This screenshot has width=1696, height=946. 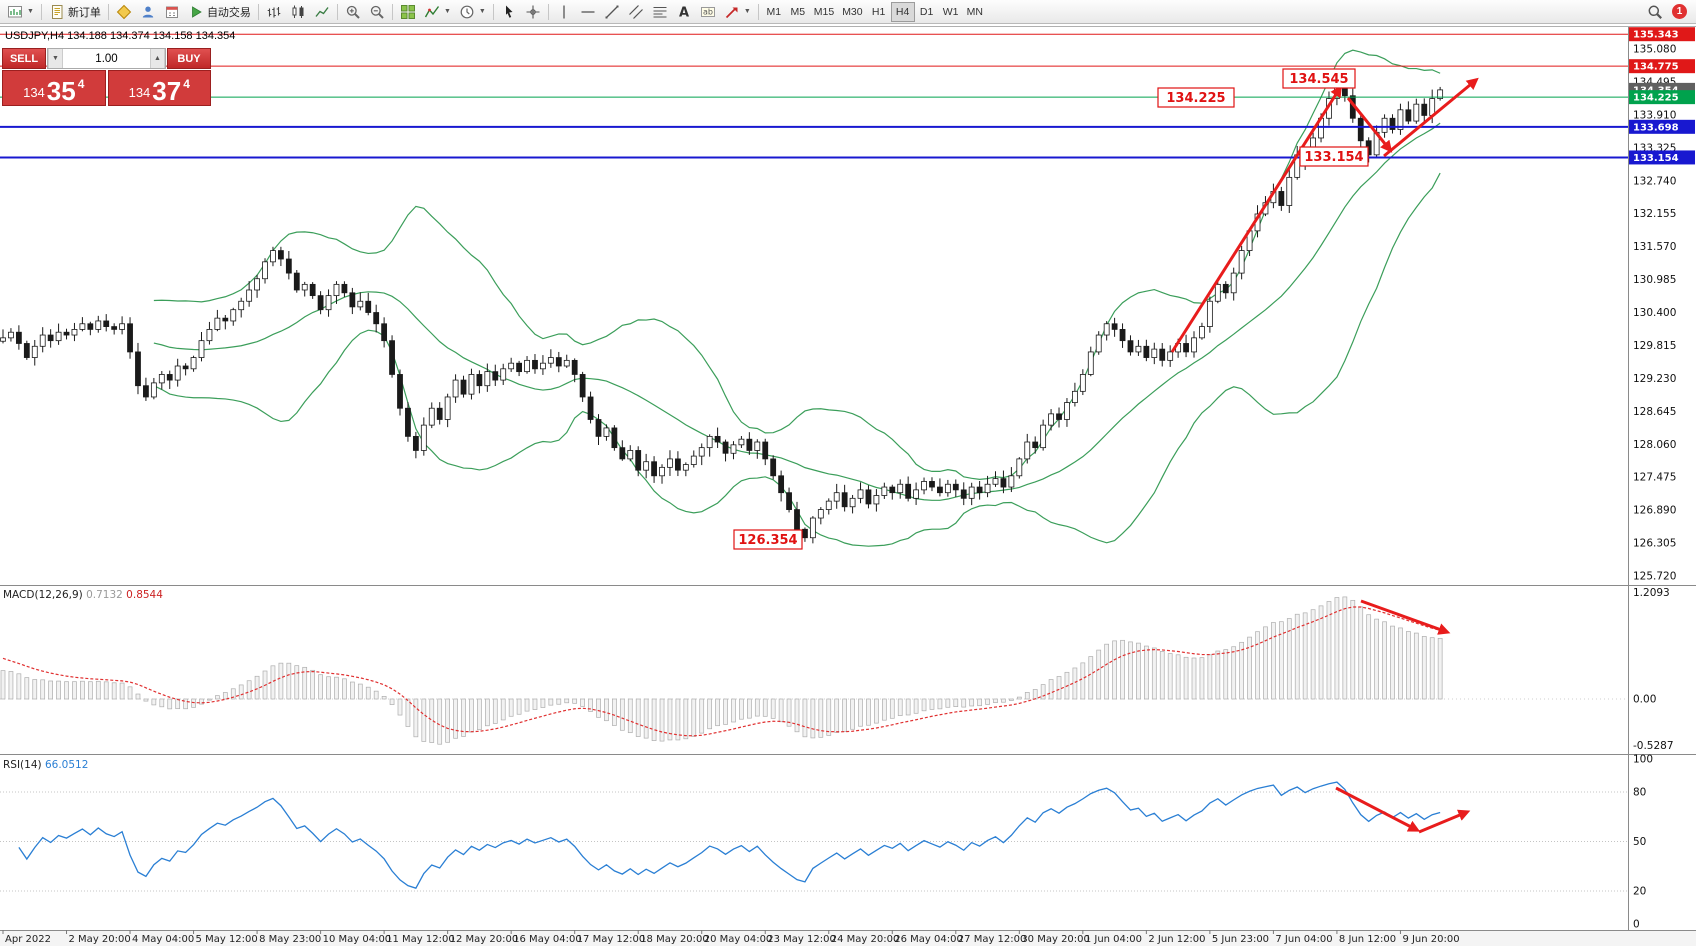 What do you see at coordinates (274, 12) in the screenshot?
I see `bar-chart-type-button` at bounding box center [274, 12].